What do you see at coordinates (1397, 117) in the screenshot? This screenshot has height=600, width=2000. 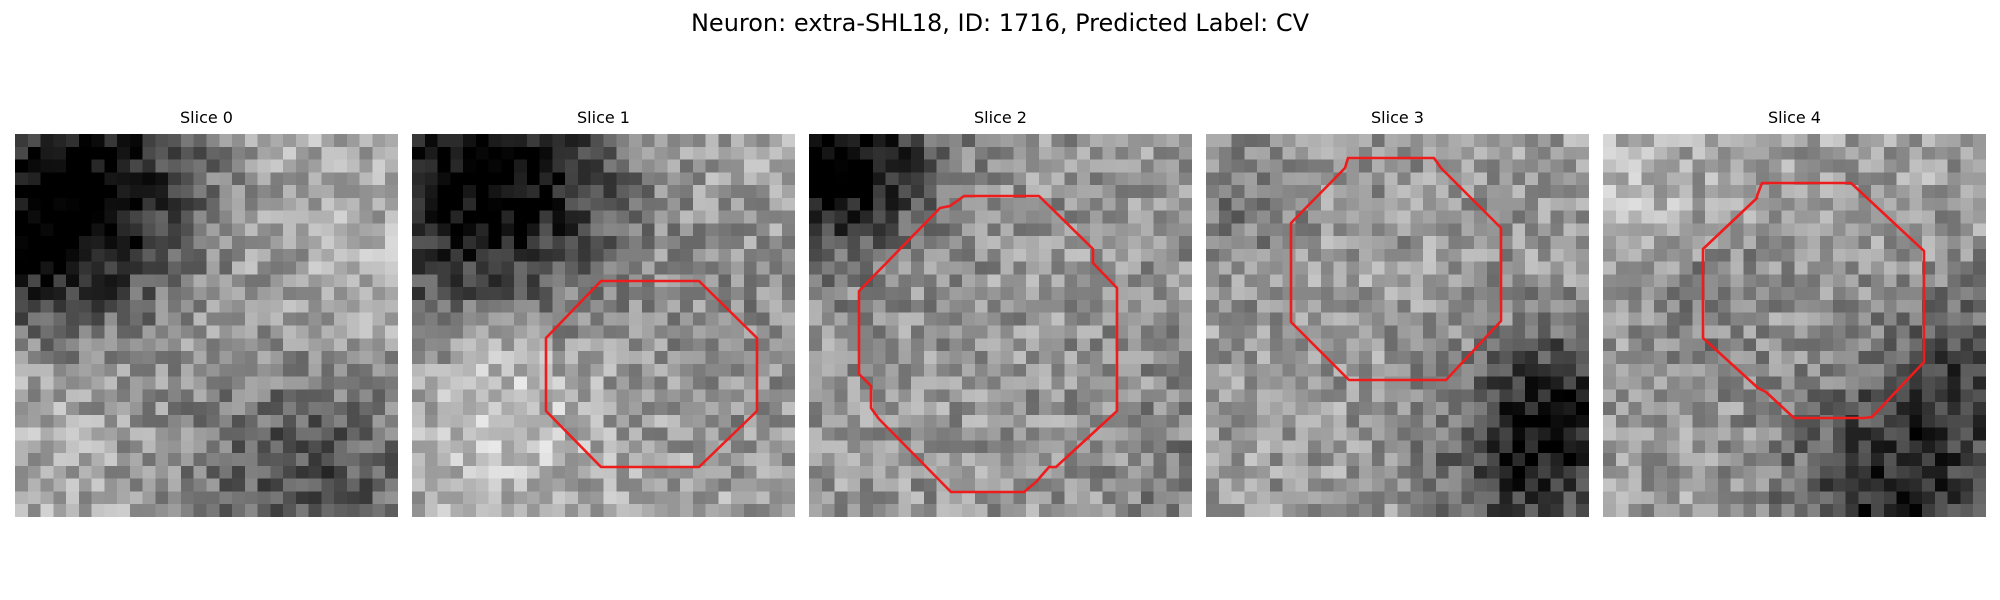 I see `slice-title: Slice 3` at bounding box center [1397, 117].